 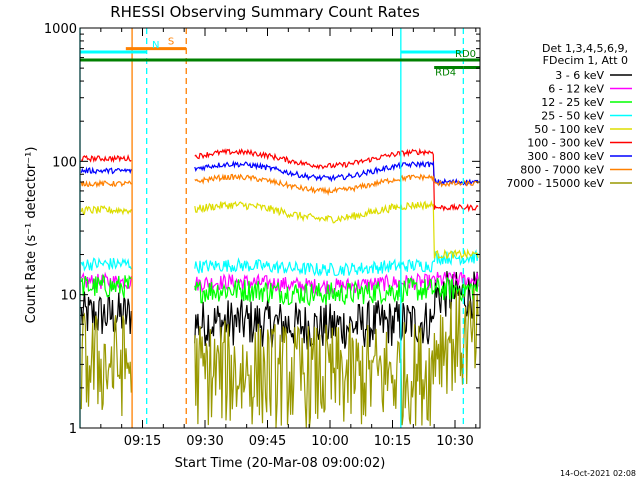 I want to click on legend-entry: 6 - 12 keV, so click(x=576, y=89).